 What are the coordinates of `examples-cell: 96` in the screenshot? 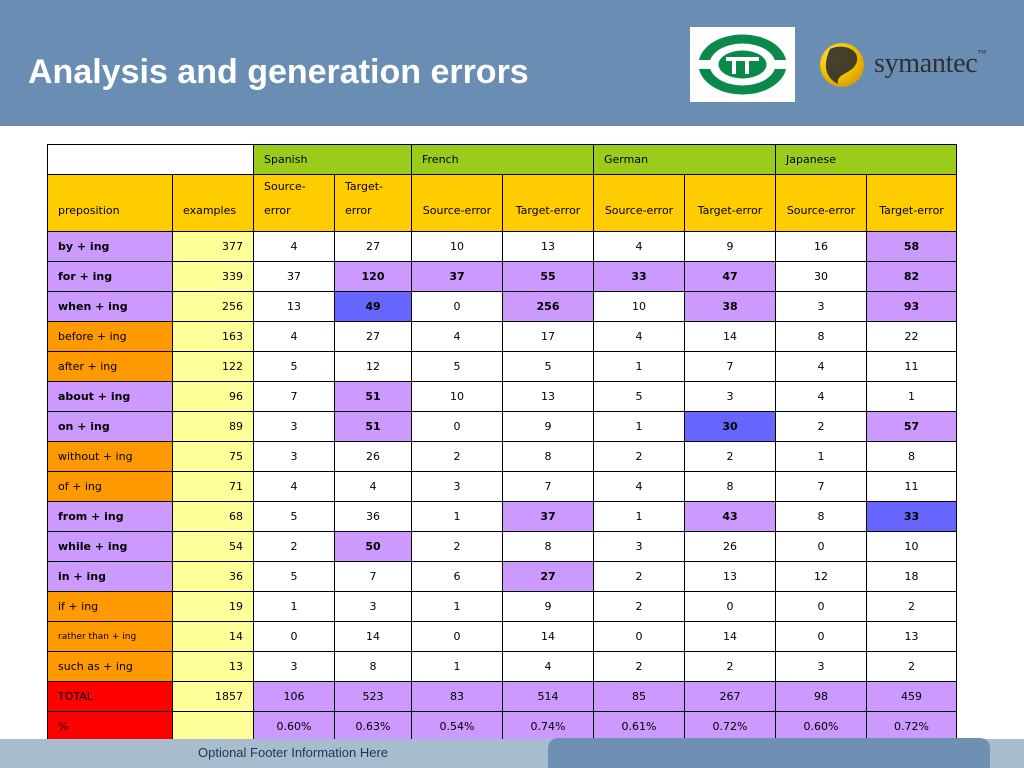 It's located at (213, 396).